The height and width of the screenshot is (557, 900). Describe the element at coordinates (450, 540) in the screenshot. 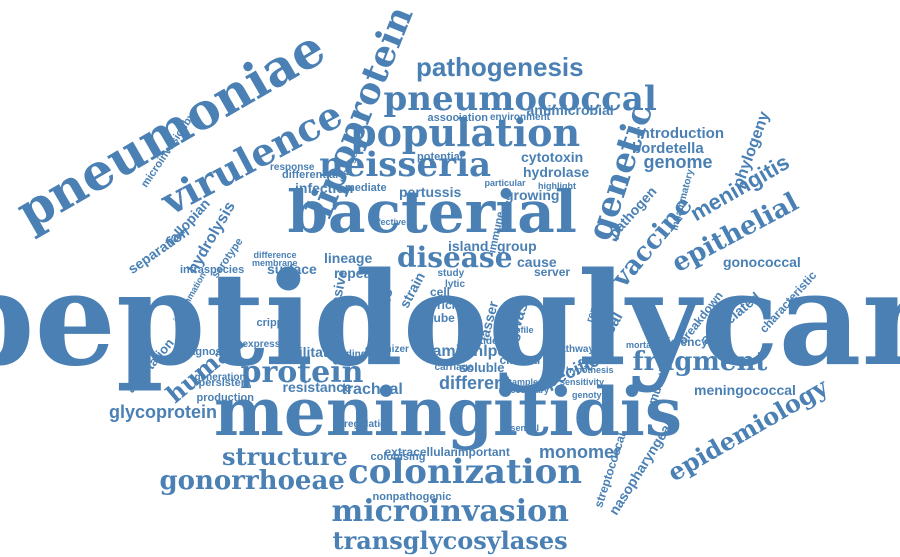

I see `word-transglycosylases: transglycosylases` at that location.